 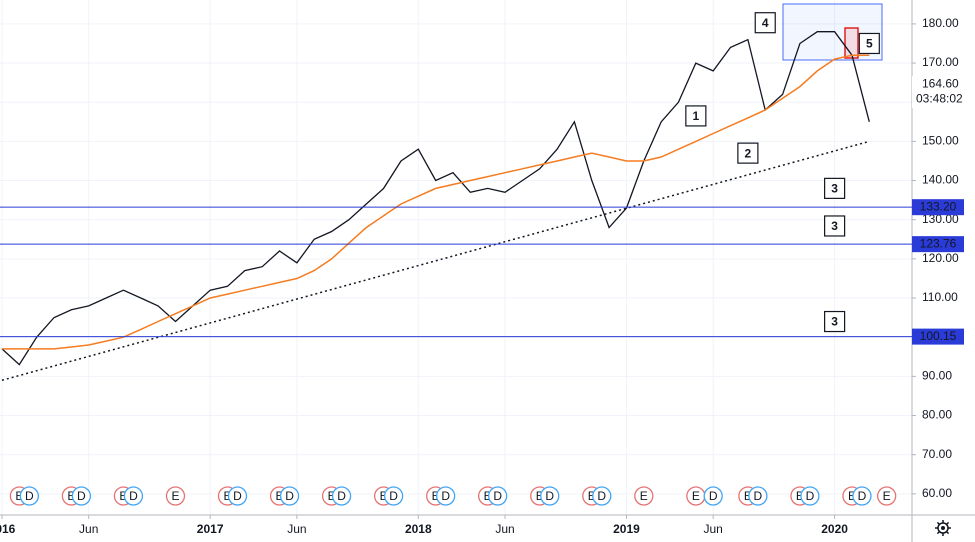 I want to click on y-tick-label: 60.00, so click(x=937, y=493).